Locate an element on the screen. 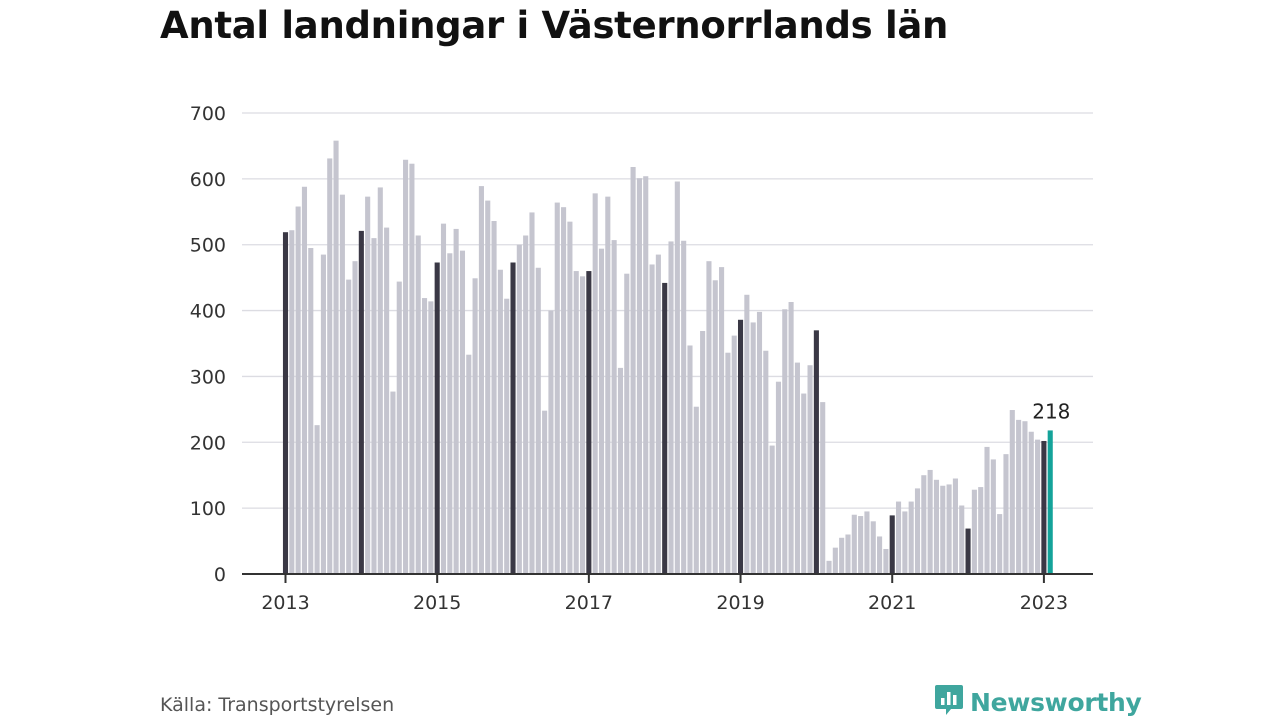 The image size is (1280, 722). chart-title: Antal landningar i Västernorrlands län is located at coordinates (554, 25).